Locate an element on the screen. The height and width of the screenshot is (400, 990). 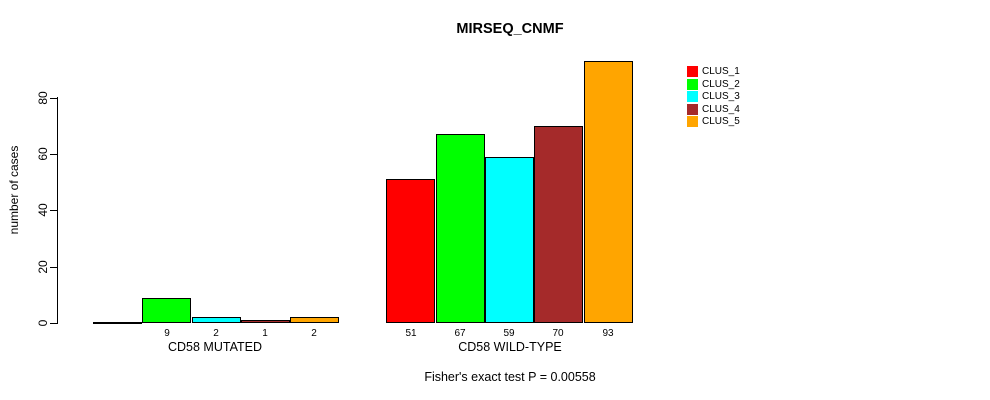
bar-clus_5-group1 is located at coordinates (314, 320).